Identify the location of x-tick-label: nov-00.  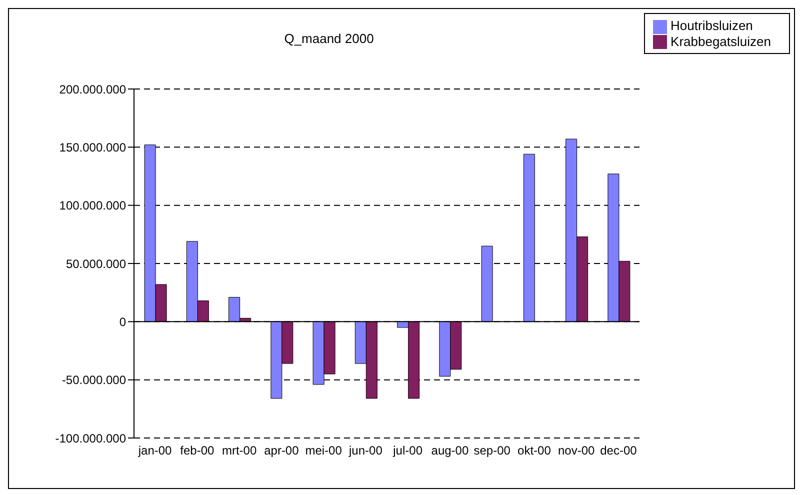
(577, 451).